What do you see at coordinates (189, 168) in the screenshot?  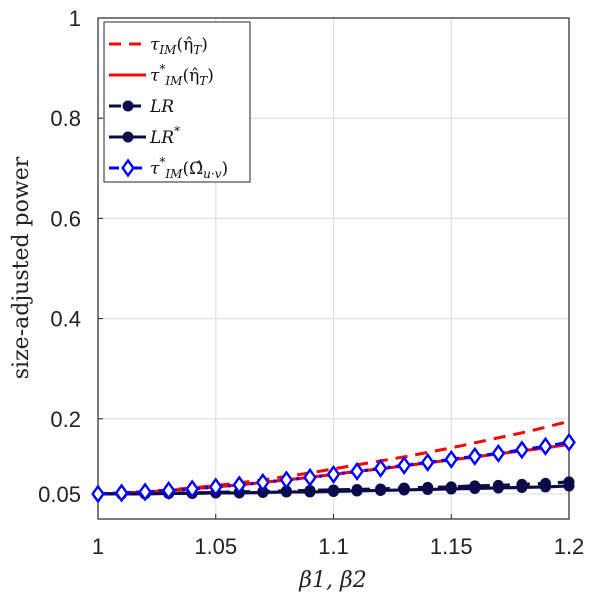 I see `legend-label: τ*​IM​(Ω̂u·v​)` at bounding box center [189, 168].